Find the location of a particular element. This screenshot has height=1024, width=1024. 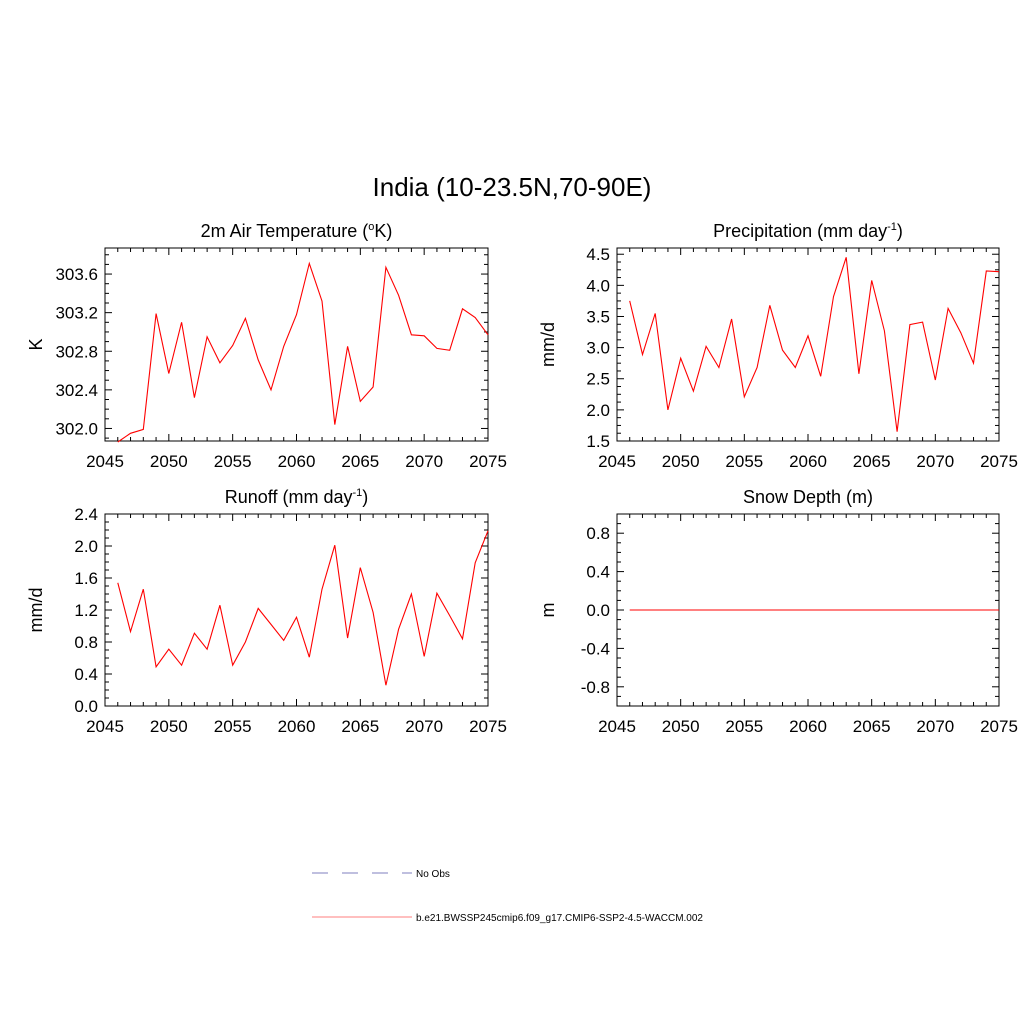

precipitation-ytick-label: 4.5 is located at coordinates (598, 254).